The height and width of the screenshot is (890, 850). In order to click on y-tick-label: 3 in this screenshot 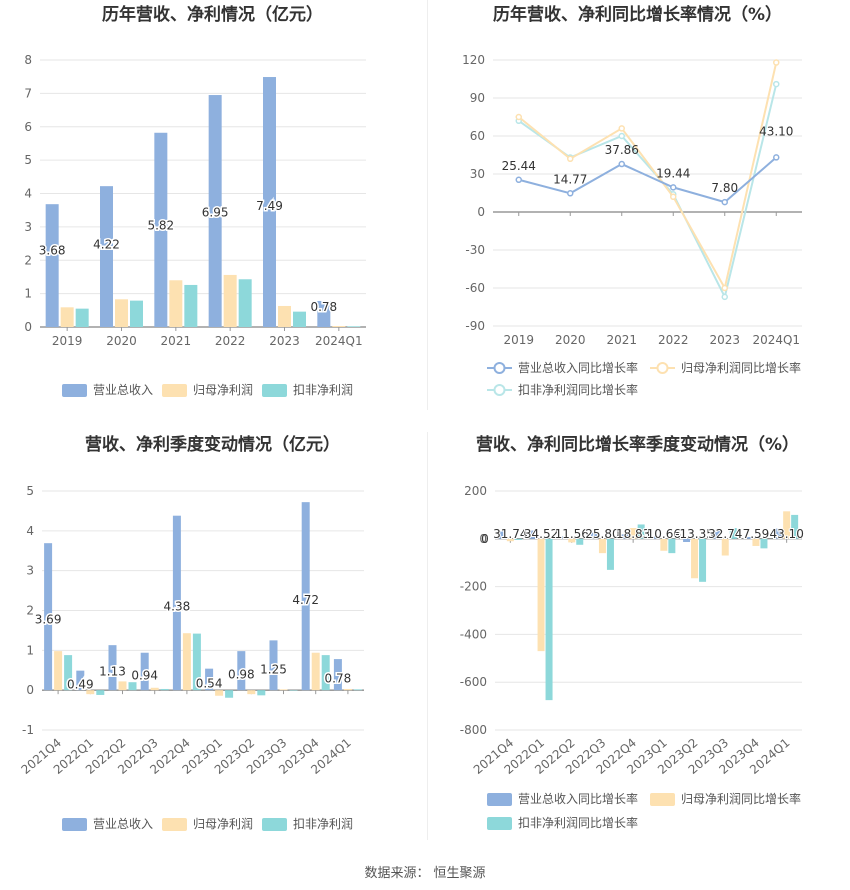, I will do `click(28, 227)`.